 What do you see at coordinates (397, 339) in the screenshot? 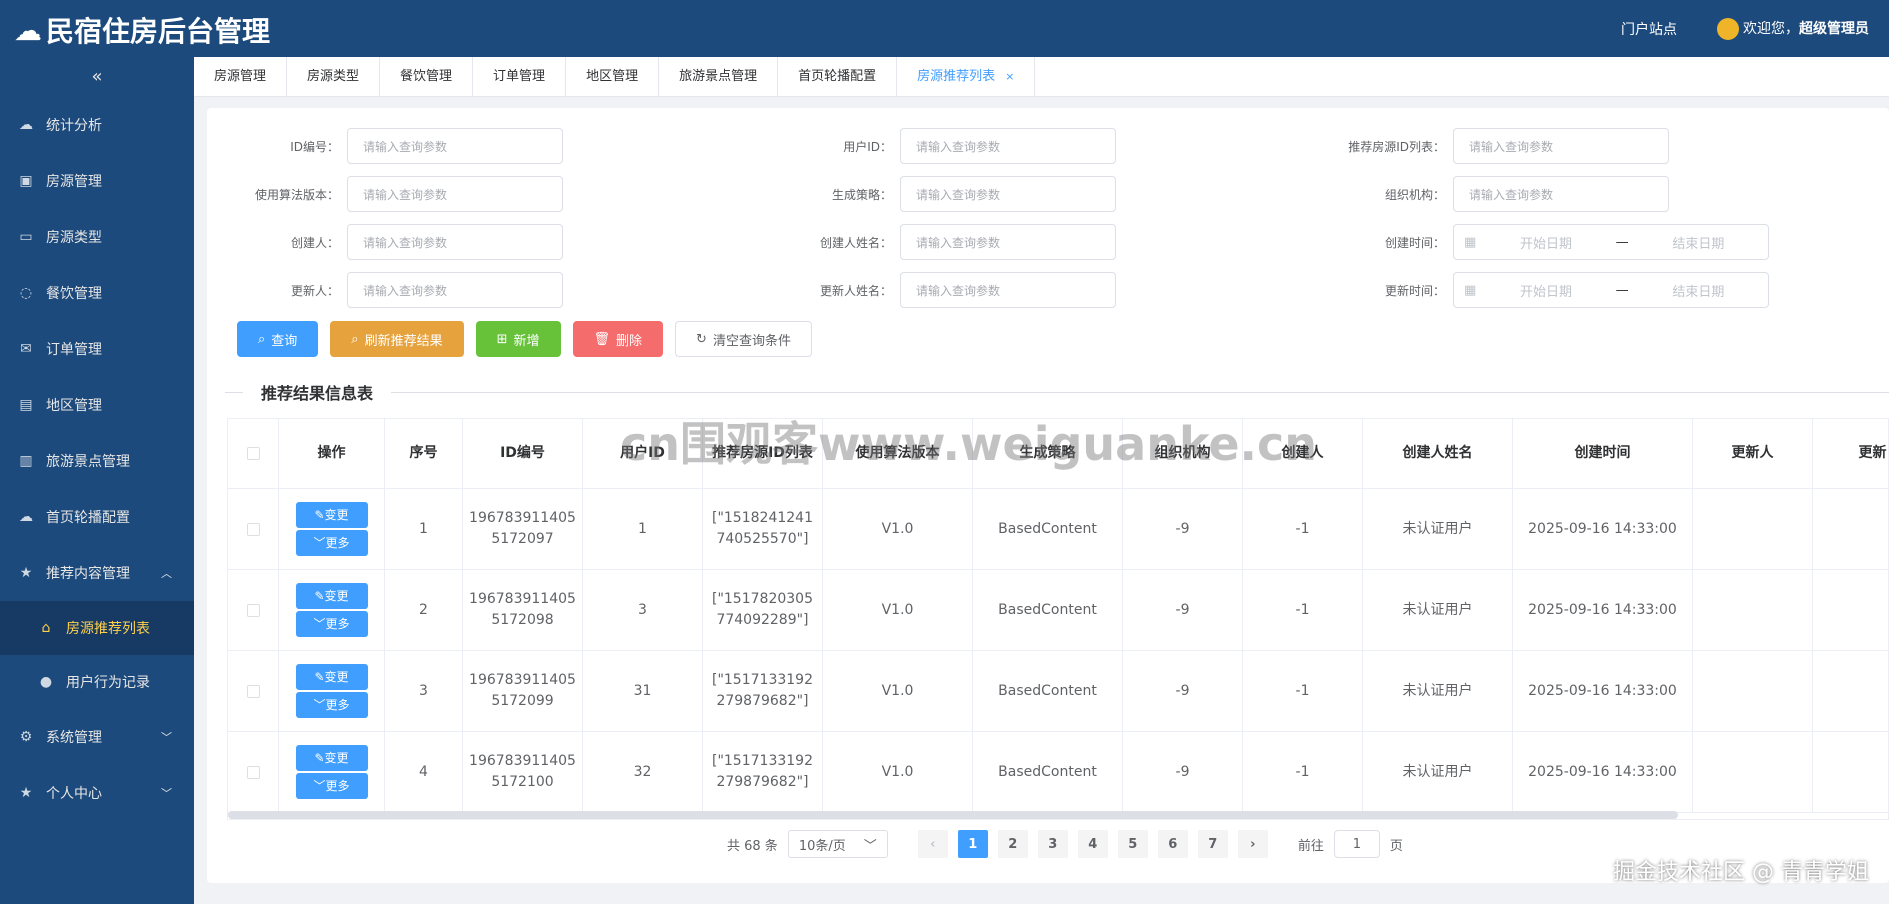
I see `button-1: ⌕ 刷新推荐结果` at bounding box center [397, 339].